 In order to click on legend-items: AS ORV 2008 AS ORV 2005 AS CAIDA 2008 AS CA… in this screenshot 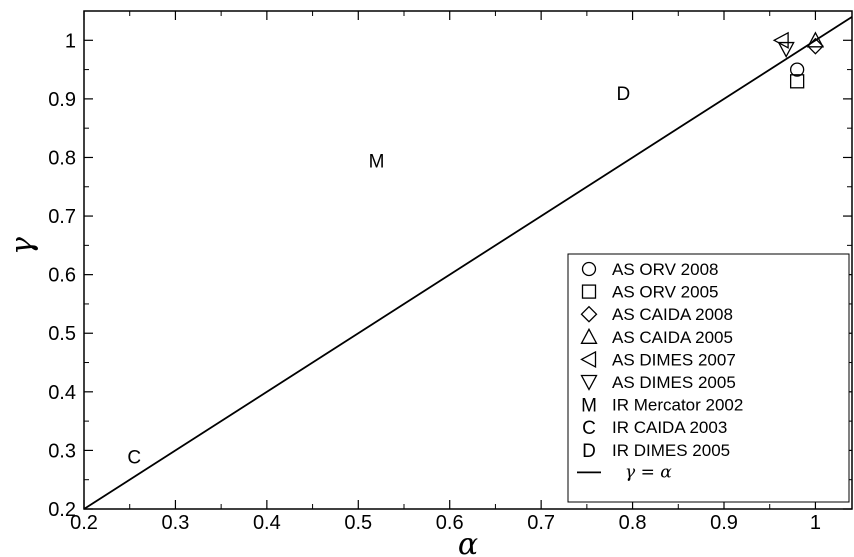, I will do `click(660, 371)`.